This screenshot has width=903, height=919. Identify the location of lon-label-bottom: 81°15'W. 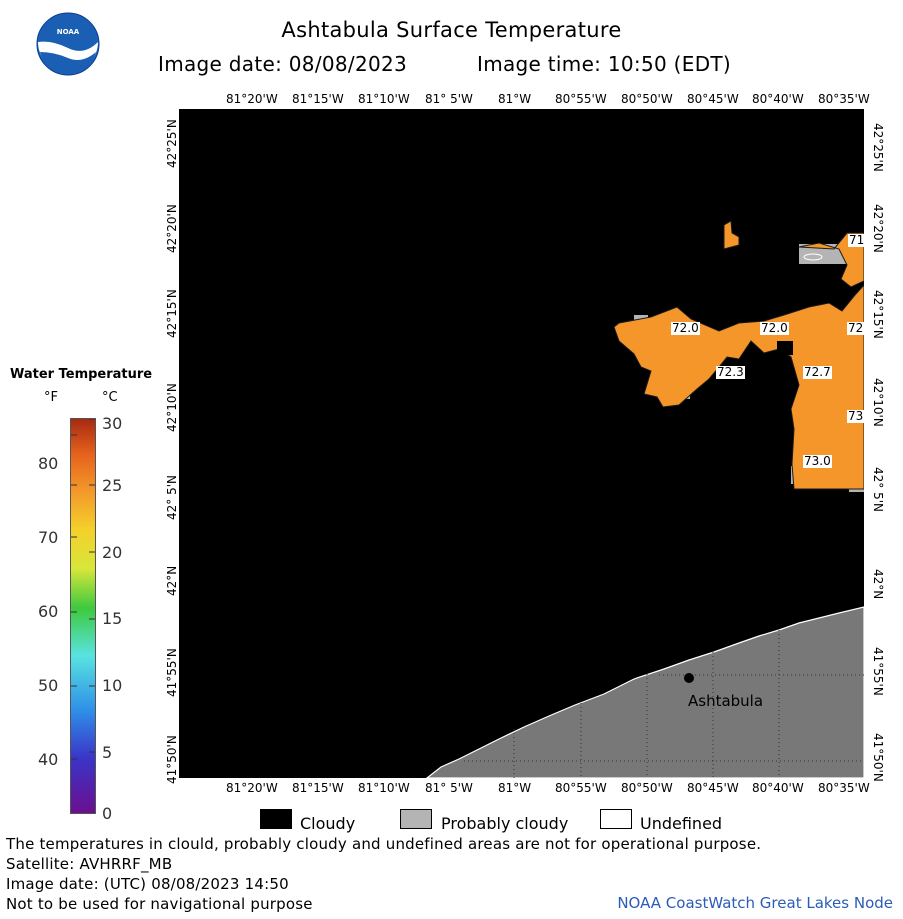
(318, 788).